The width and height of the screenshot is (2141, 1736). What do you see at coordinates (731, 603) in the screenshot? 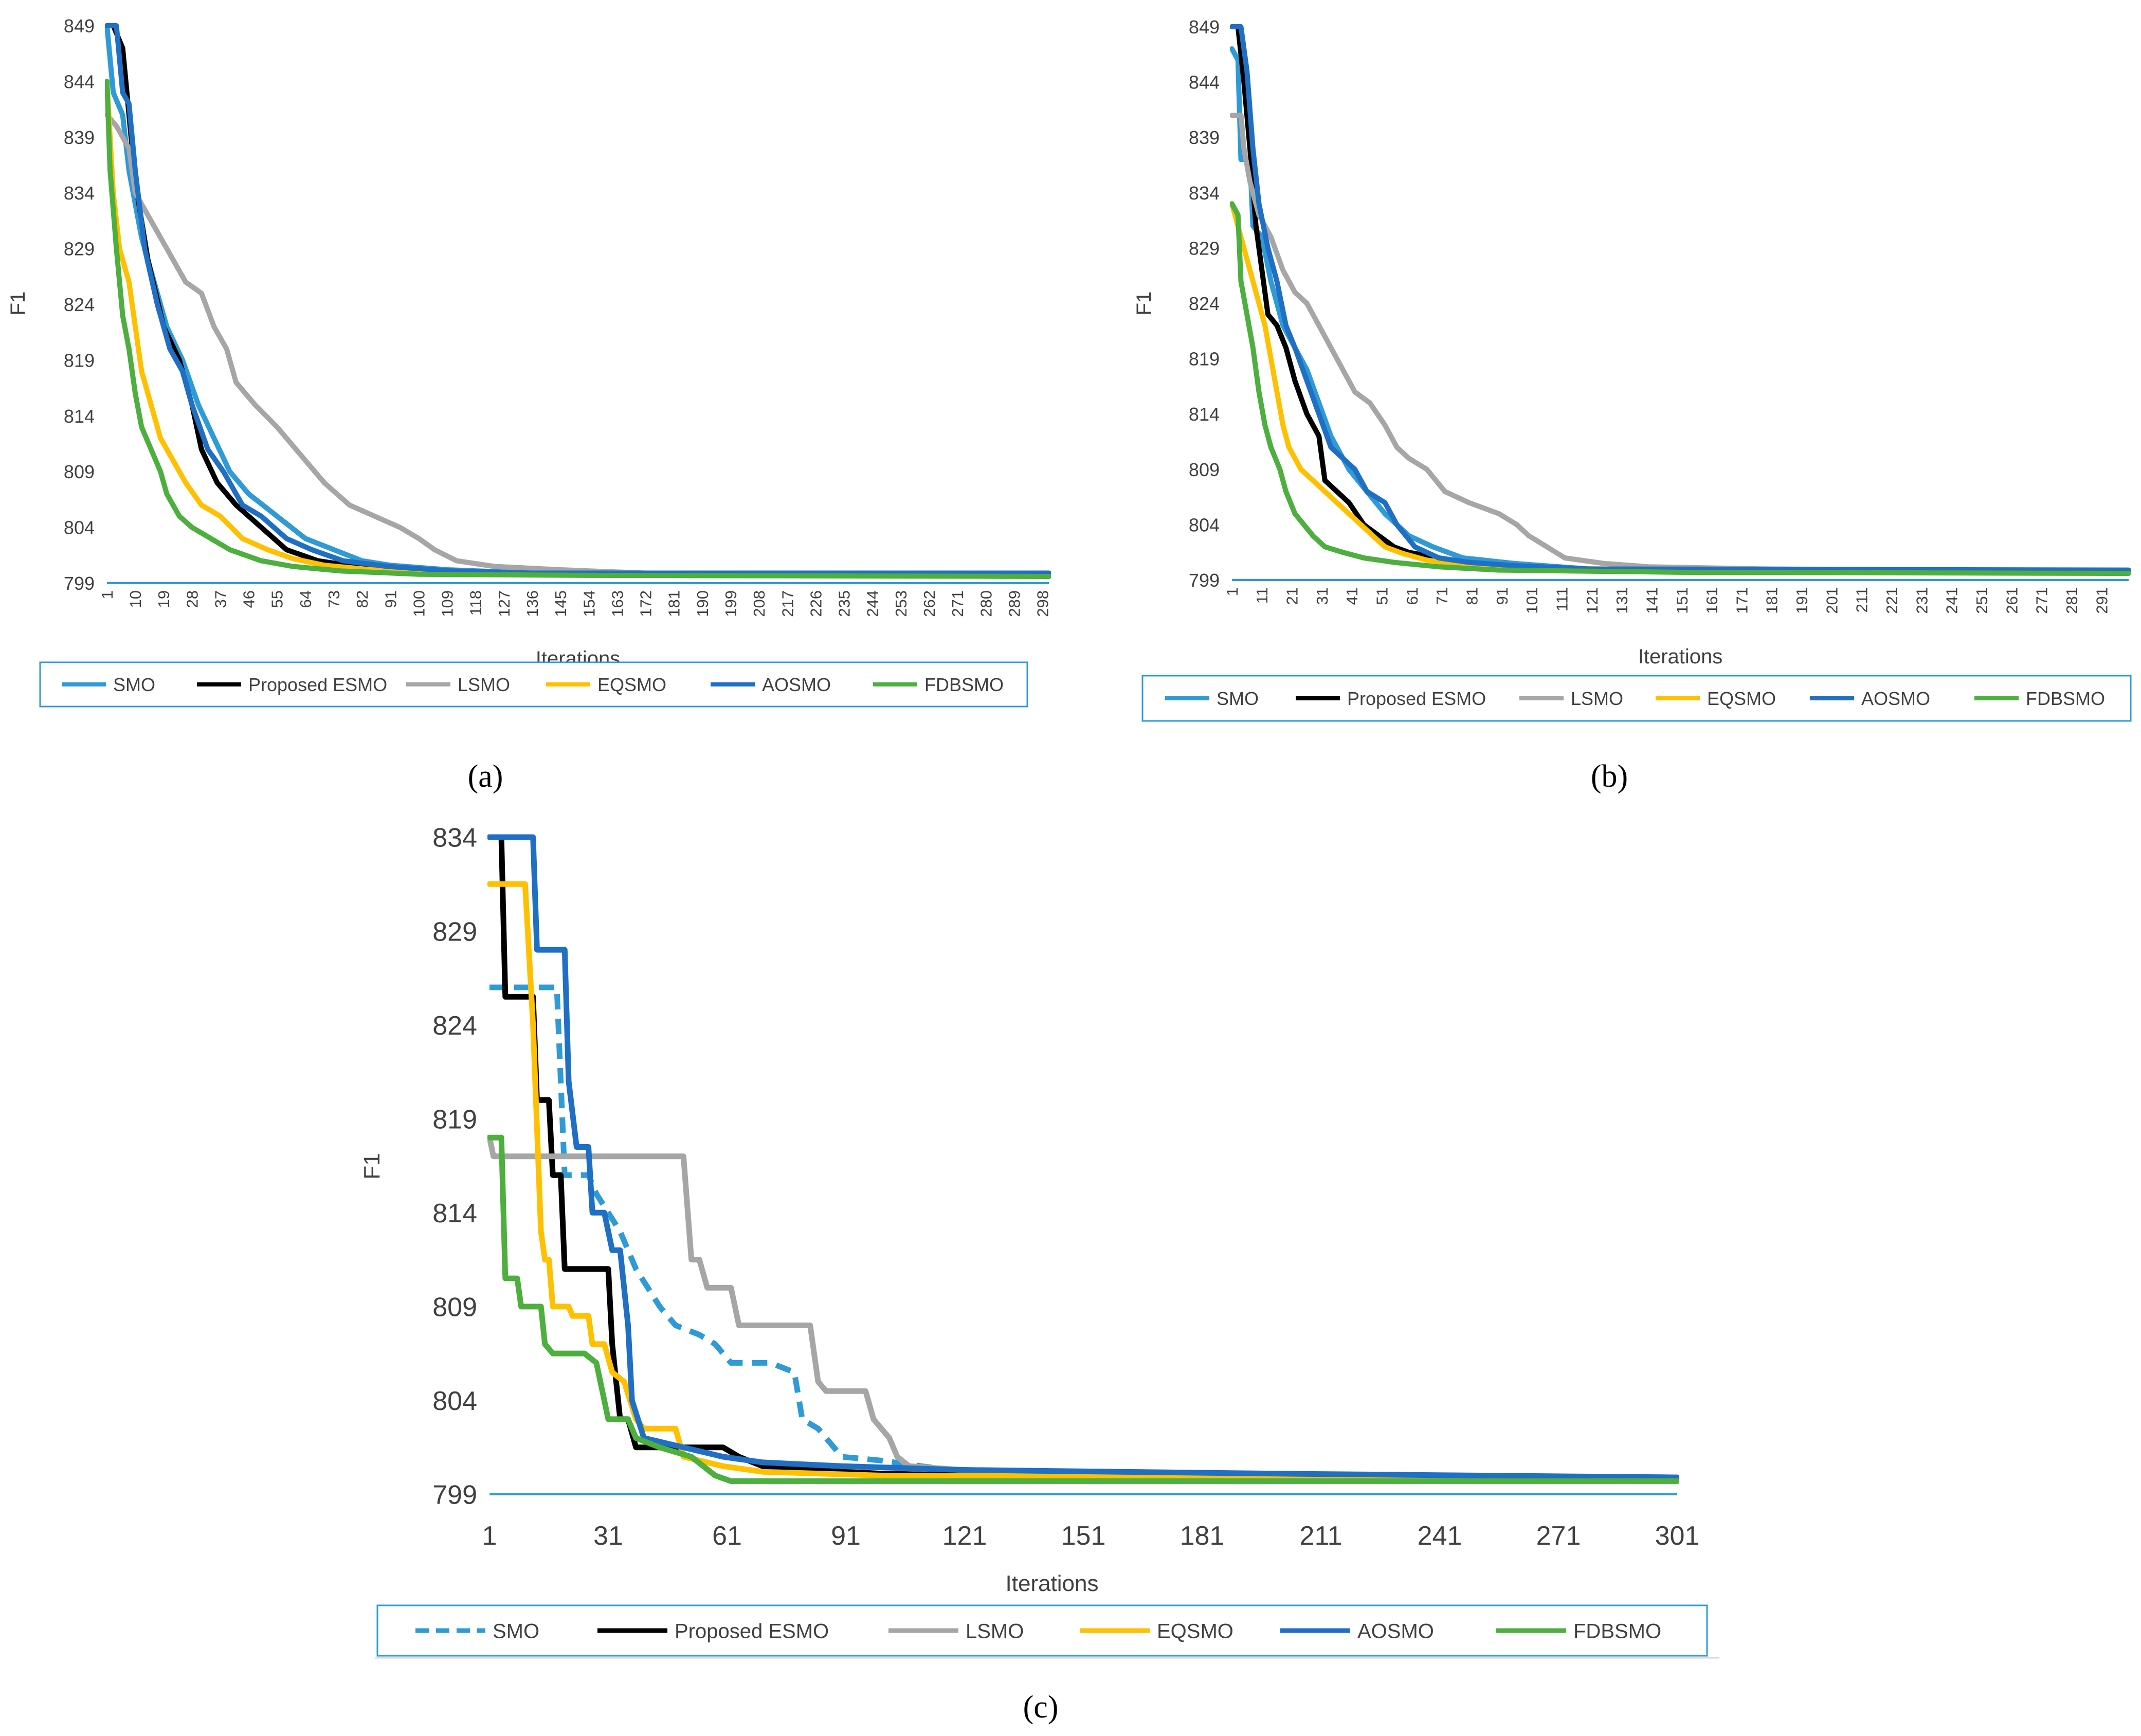
I see `x-tick-label: 199` at bounding box center [731, 603].